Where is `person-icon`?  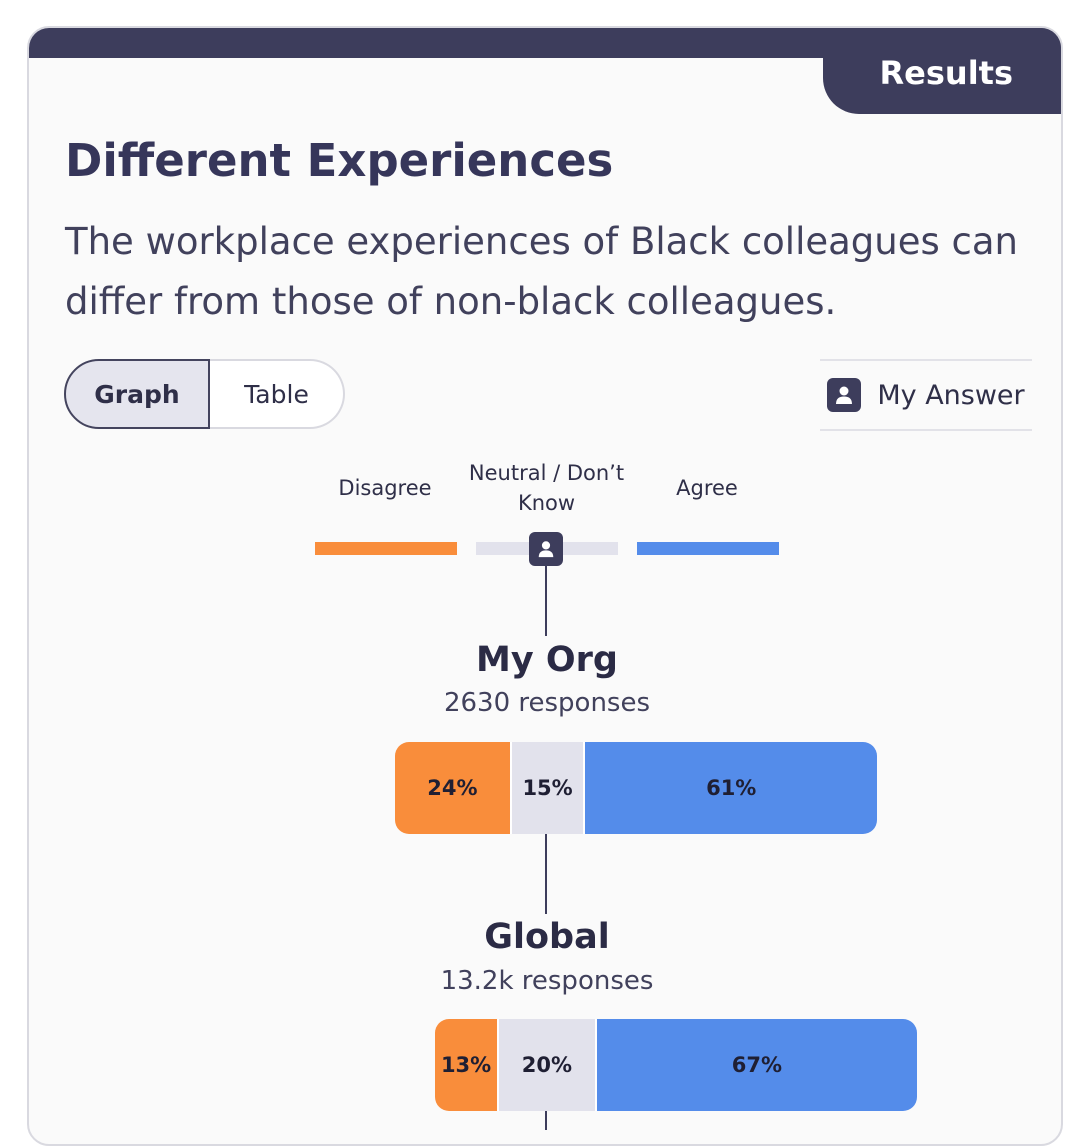 person-icon is located at coordinates (844, 395).